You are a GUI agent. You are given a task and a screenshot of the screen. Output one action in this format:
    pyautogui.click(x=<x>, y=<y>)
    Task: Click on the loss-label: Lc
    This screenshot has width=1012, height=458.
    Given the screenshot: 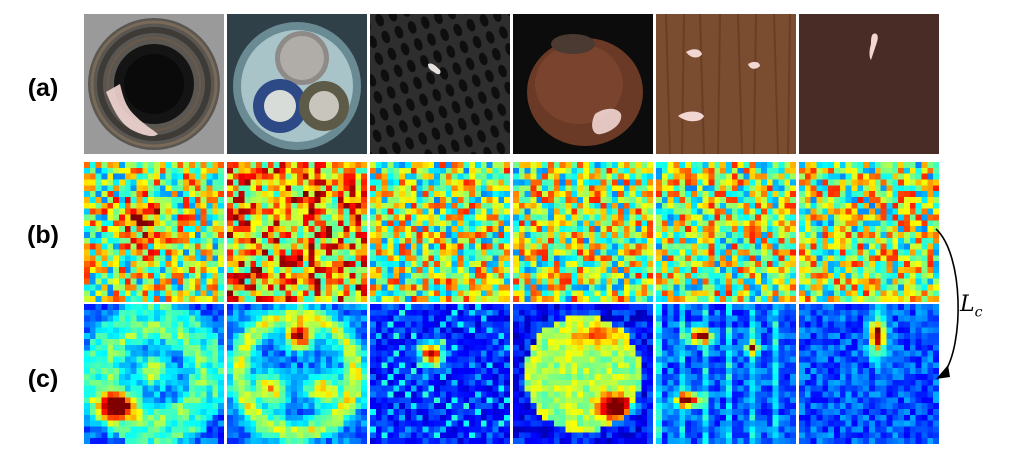 What is the action you would take?
    pyautogui.click(x=971, y=306)
    